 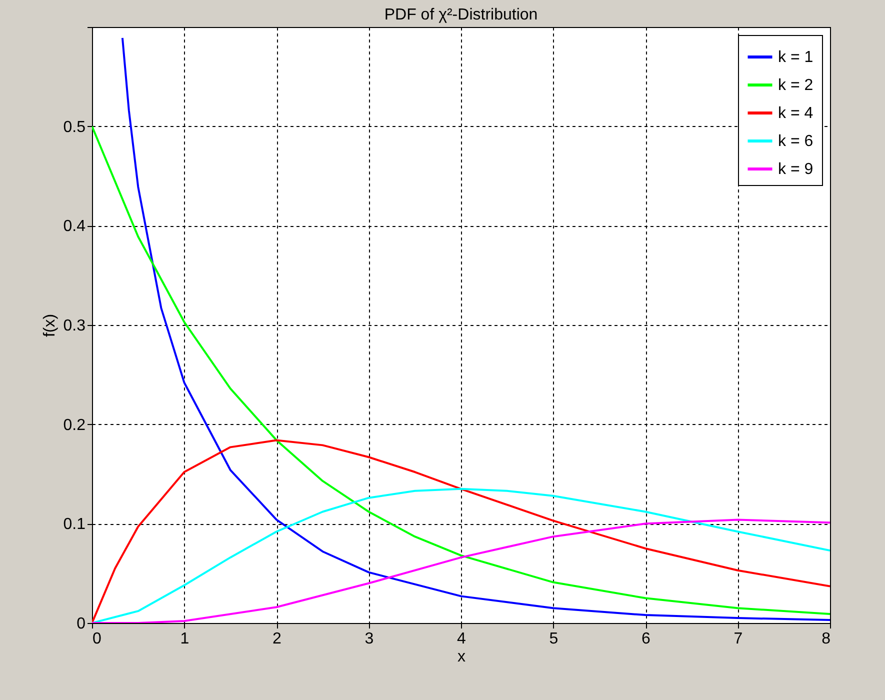 What do you see at coordinates (462, 657) in the screenshot?
I see `x-axis-title: x` at bounding box center [462, 657].